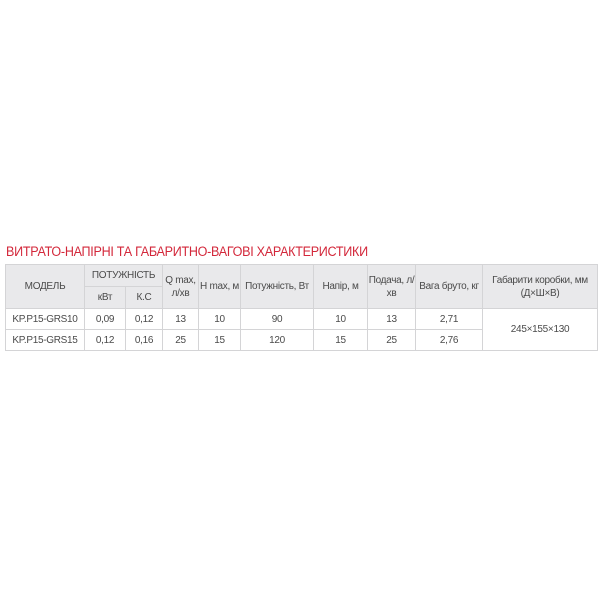 This screenshot has width=600, height=600. I want to click on cell-weight: 2,71, so click(449, 319).